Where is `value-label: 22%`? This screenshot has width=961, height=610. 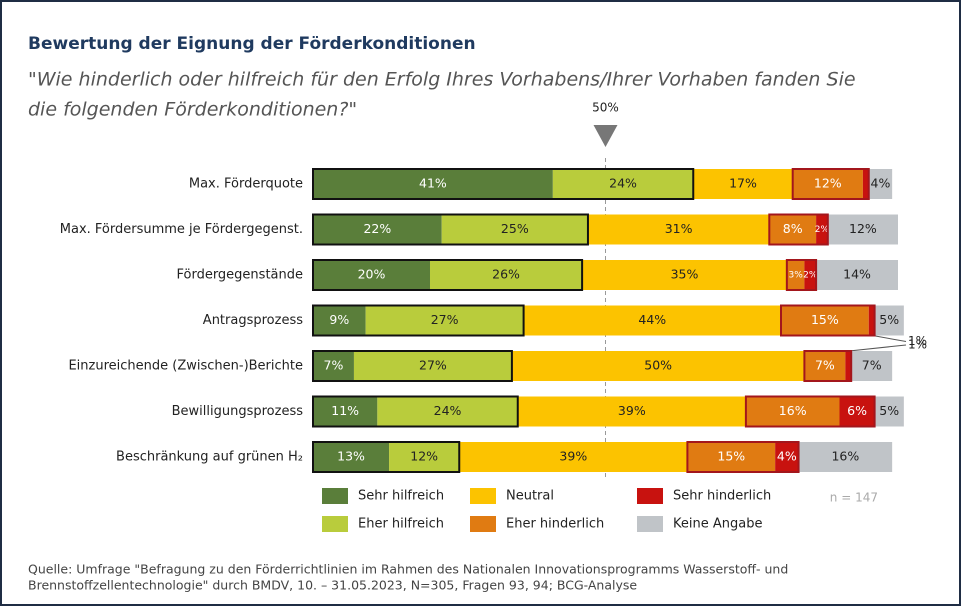
value-label: 22% is located at coordinates (377, 228).